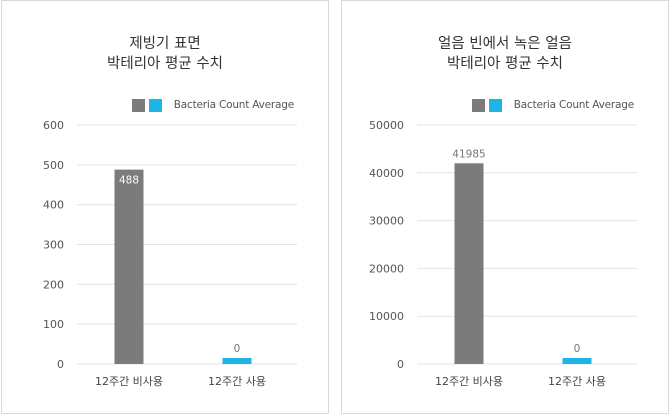 This screenshot has height=417, width=670. What do you see at coordinates (386, 316) in the screenshot?
I see `y-tick-label: 10000` at bounding box center [386, 316].